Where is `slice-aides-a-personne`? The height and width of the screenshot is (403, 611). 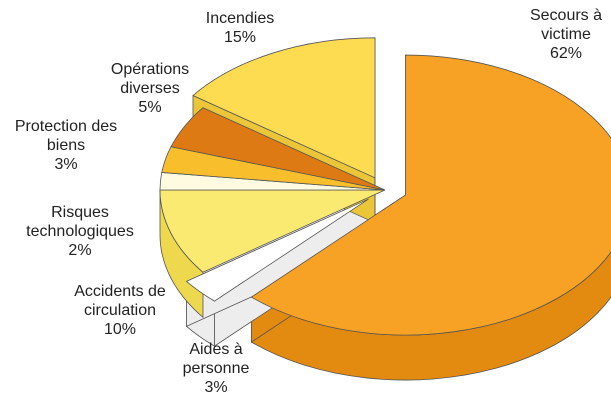 slice-aides-a-personne is located at coordinates (277, 250).